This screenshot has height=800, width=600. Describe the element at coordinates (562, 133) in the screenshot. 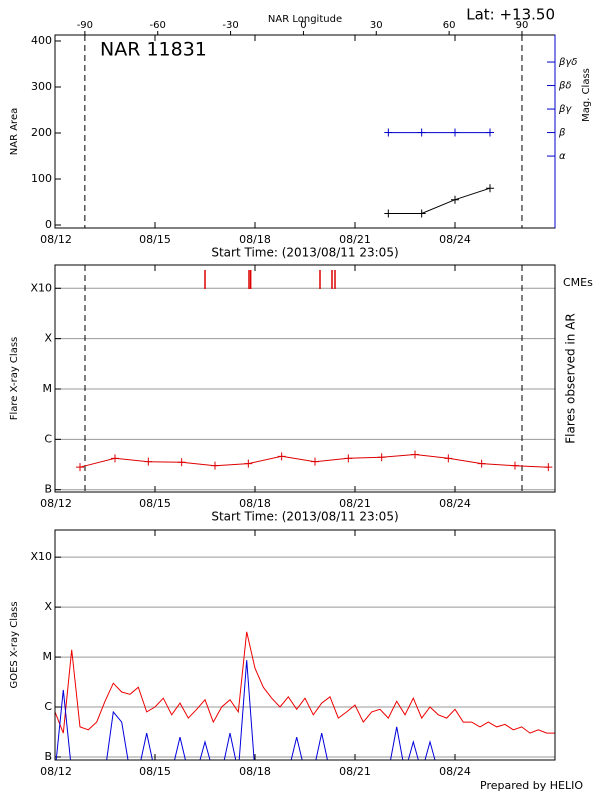

I see `y2-tick-label: β` at that location.